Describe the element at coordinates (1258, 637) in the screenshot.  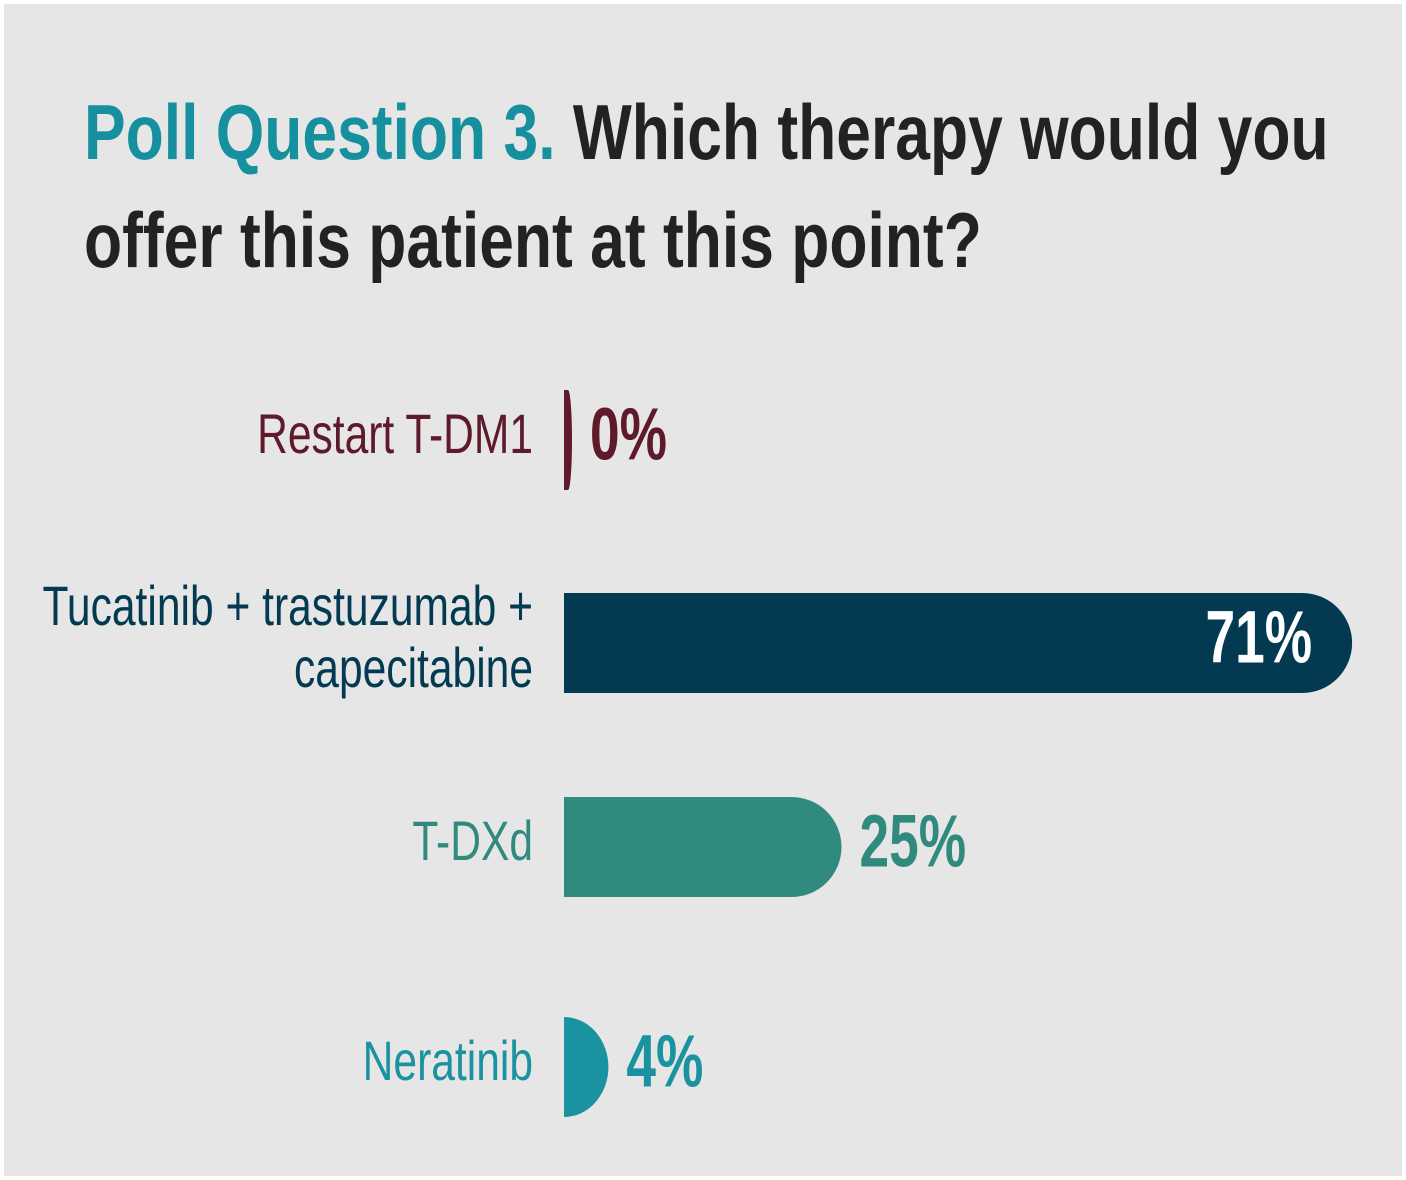
I see `value-label: 71%` at that location.